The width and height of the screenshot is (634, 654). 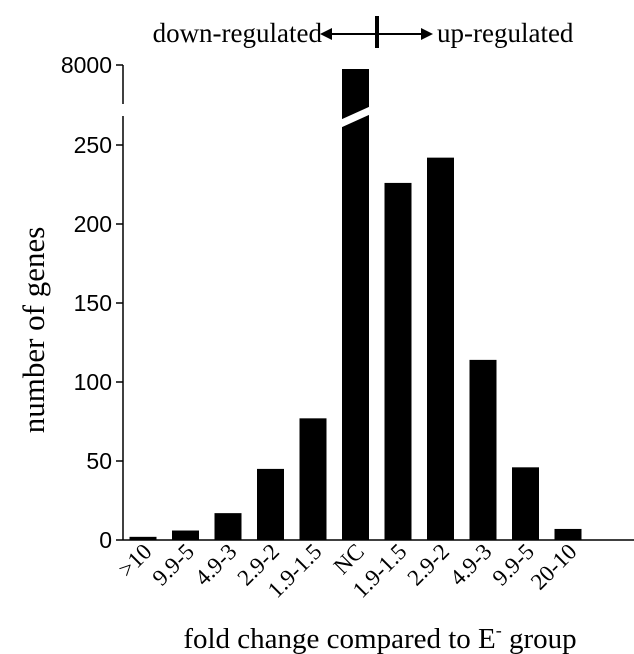 What do you see at coordinates (99, 461) in the screenshot?
I see `y-tick-label: 50` at bounding box center [99, 461].